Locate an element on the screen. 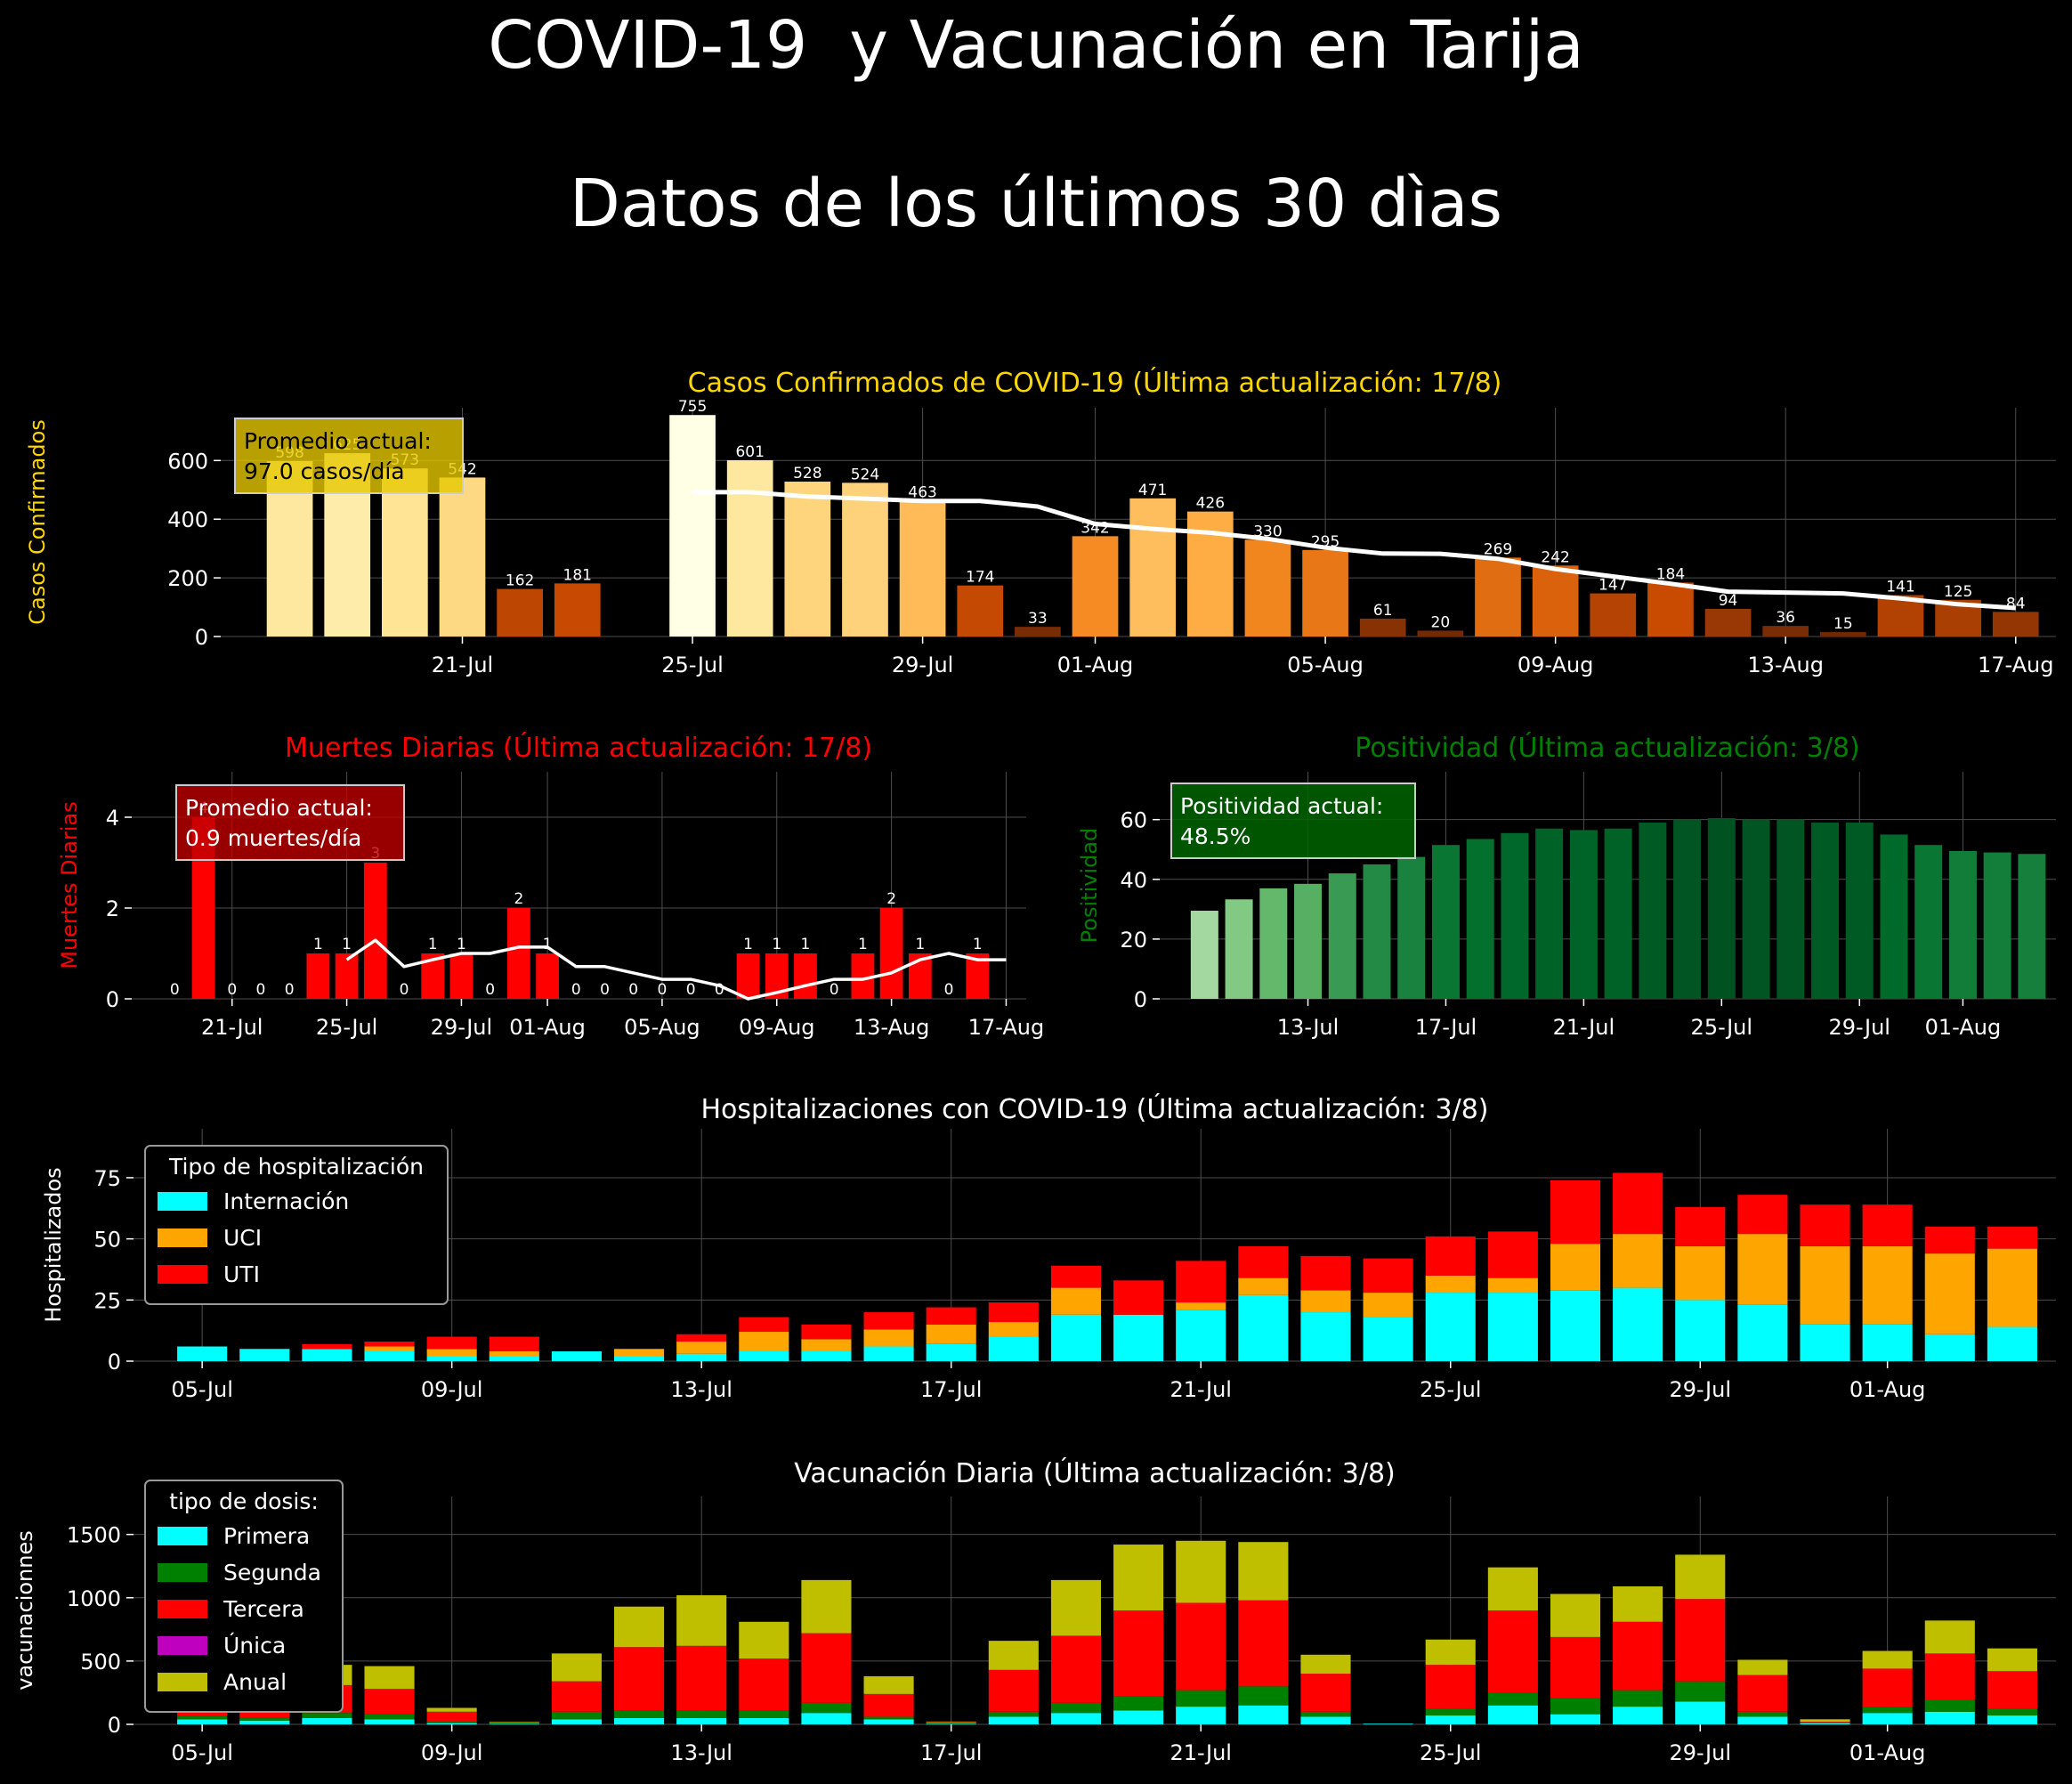  cases-bar-label: 141 is located at coordinates (1900, 587).